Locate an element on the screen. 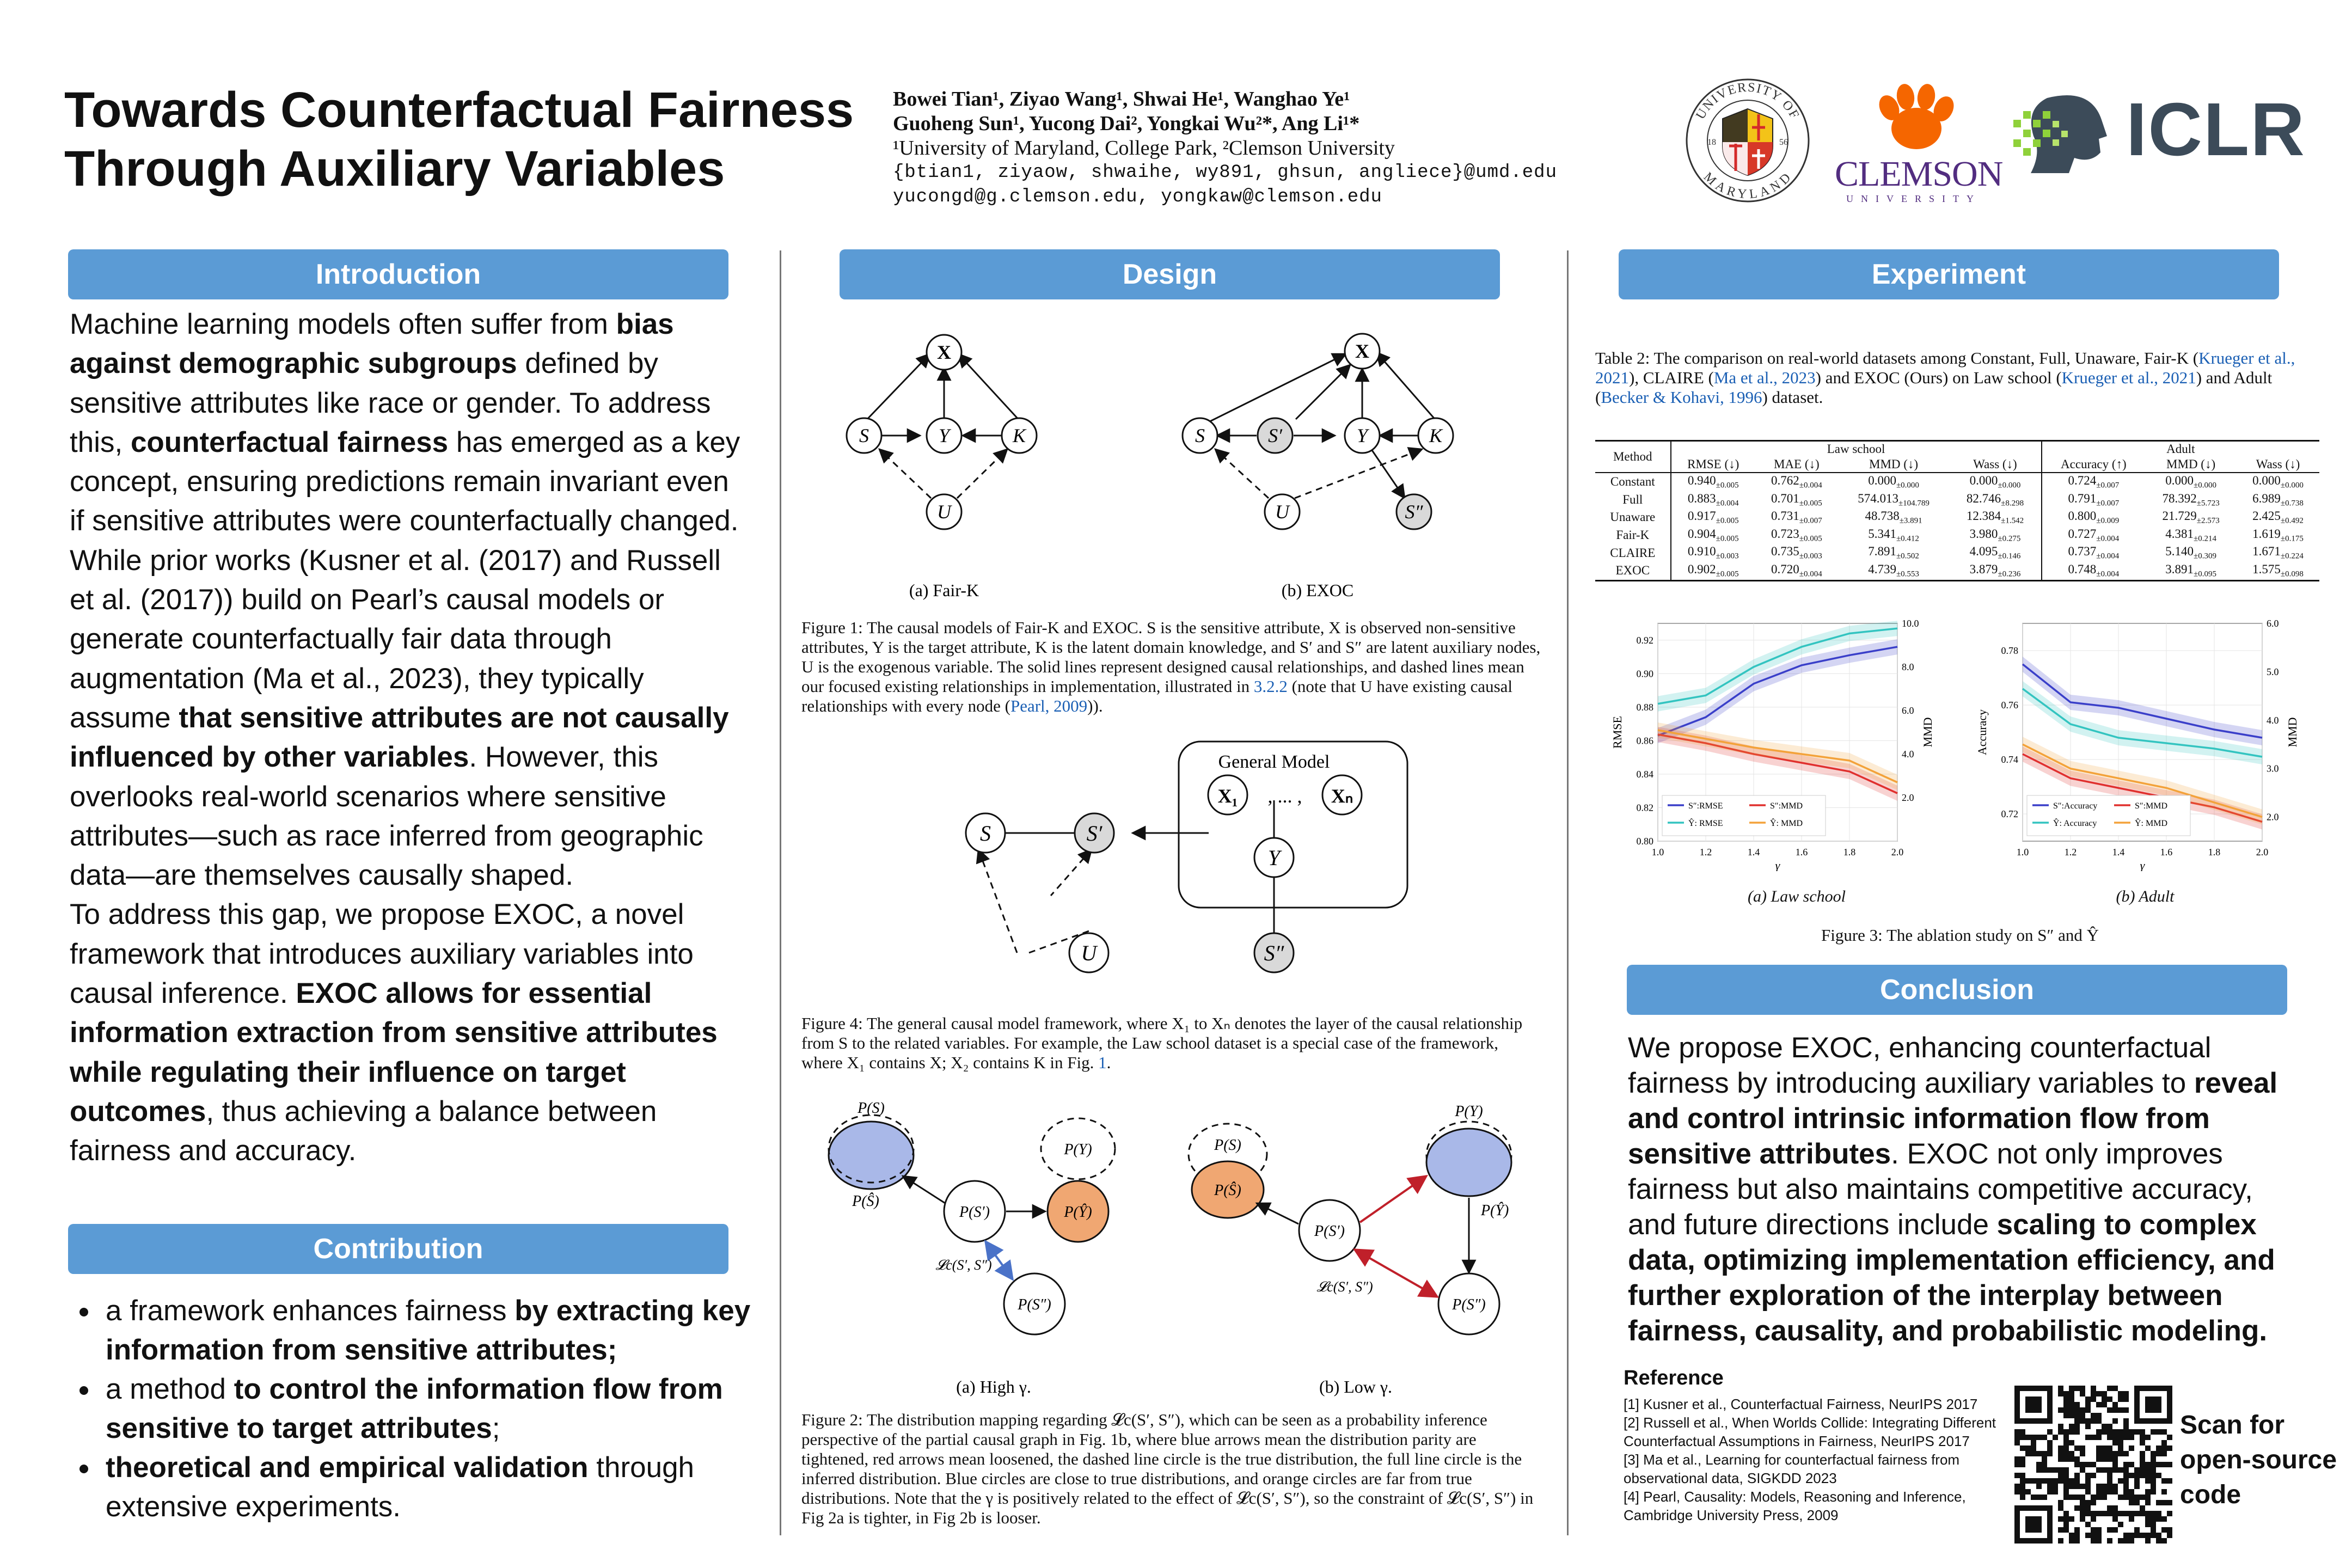 The height and width of the screenshot is (1568, 2352). table-cell: 4.381±0.214 is located at coordinates (2191, 535).